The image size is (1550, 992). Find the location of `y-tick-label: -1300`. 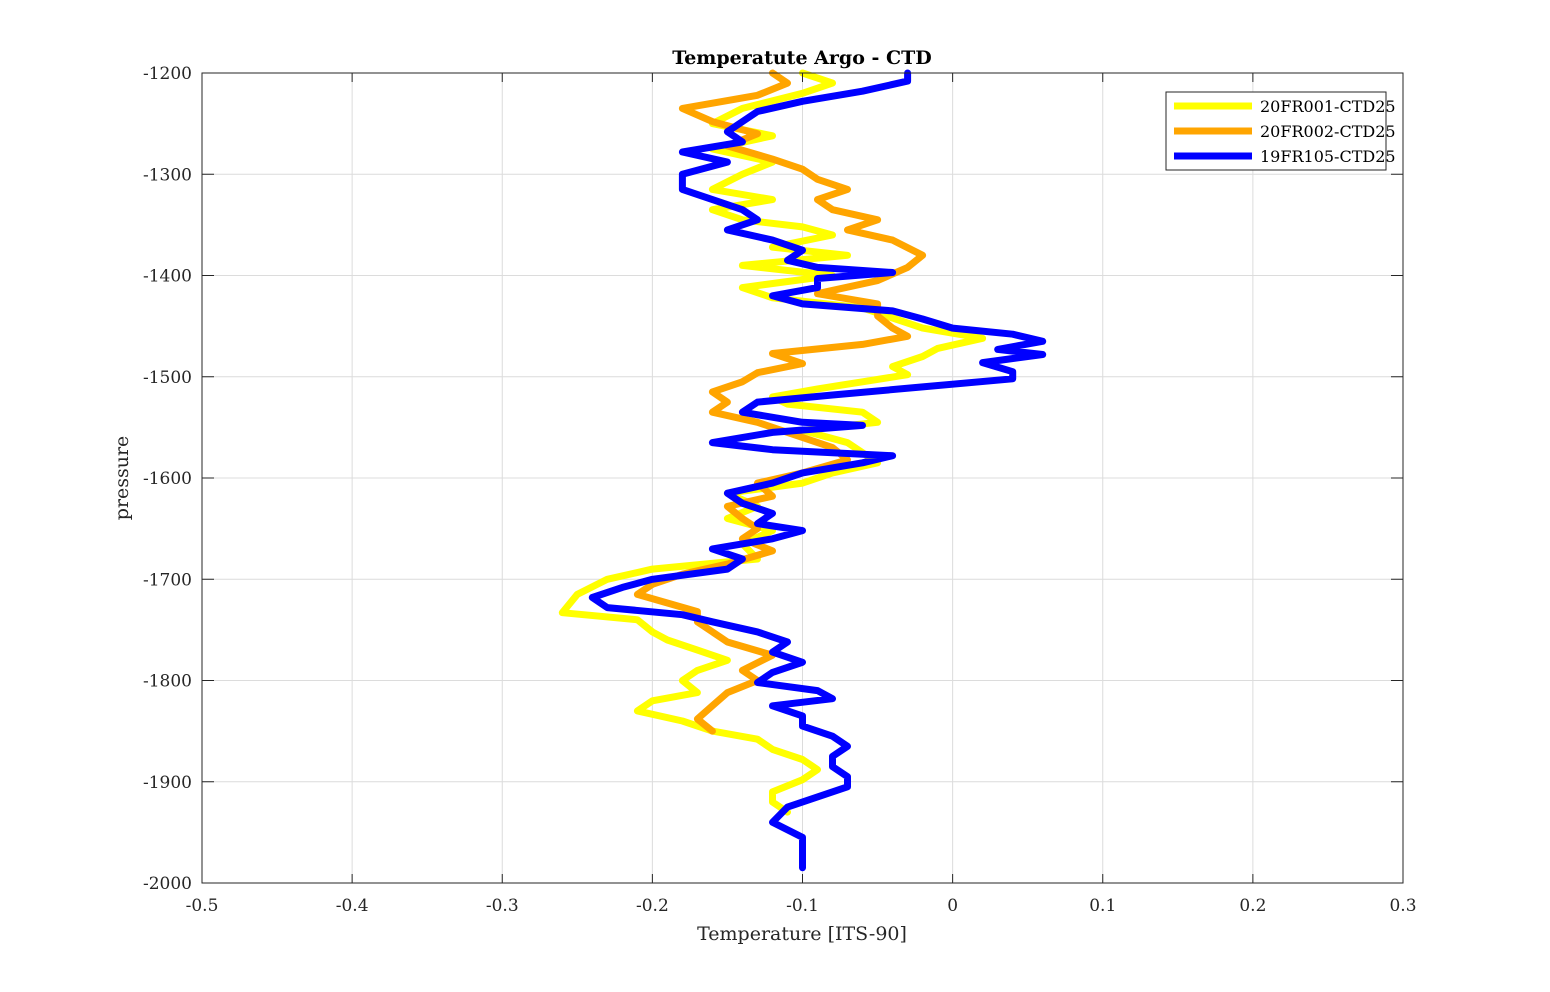

y-tick-label: -1300 is located at coordinates (167, 175).